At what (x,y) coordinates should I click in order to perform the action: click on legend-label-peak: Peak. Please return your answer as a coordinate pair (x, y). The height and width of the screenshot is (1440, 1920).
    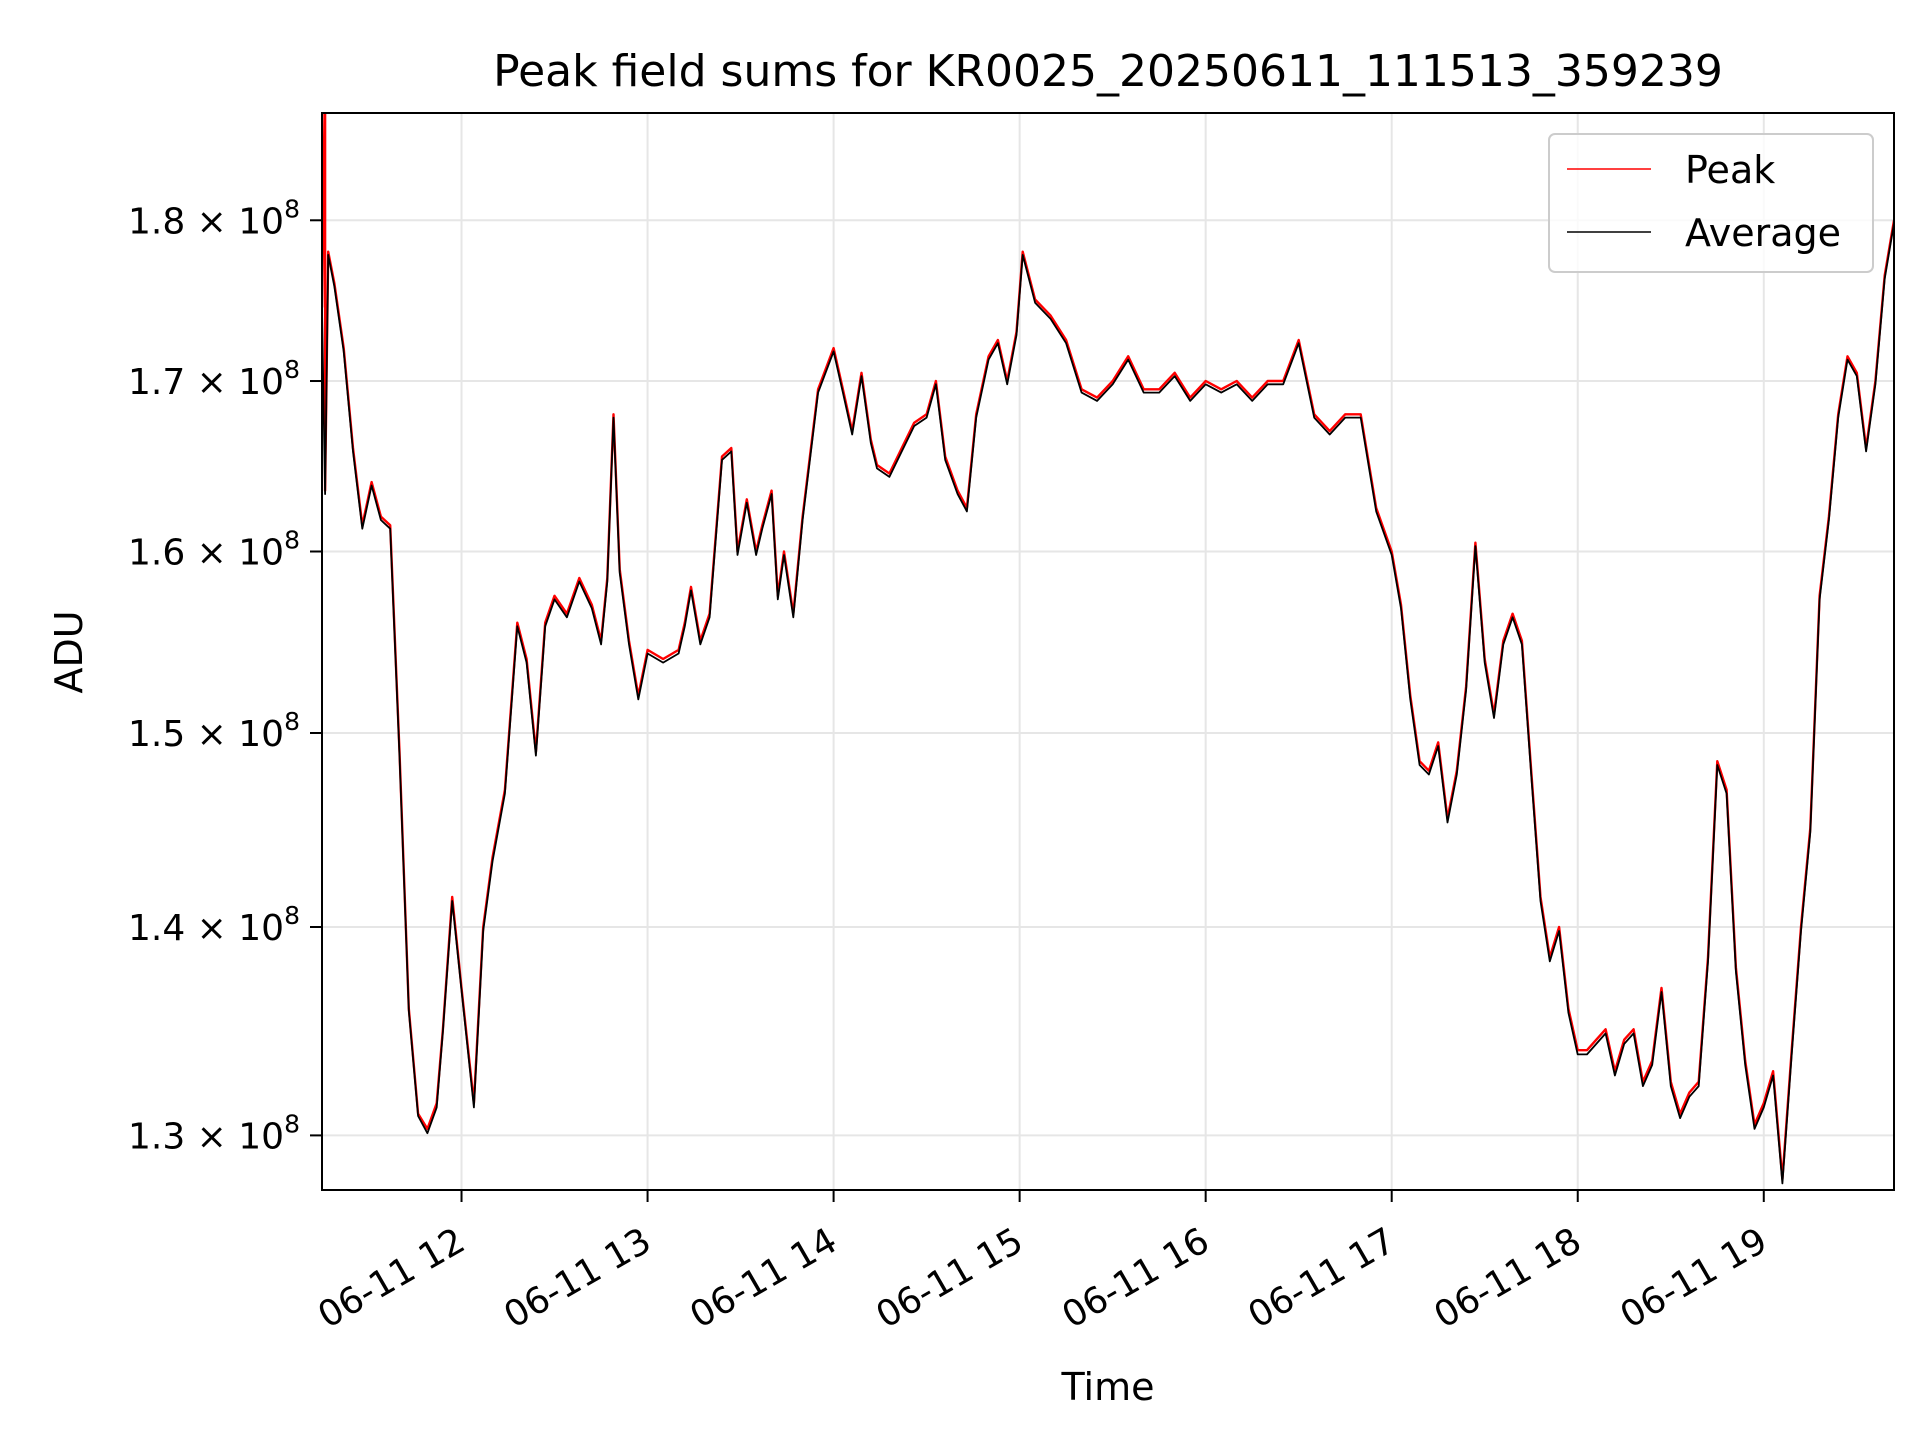
    Looking at the image, I should click on (1730, 170).